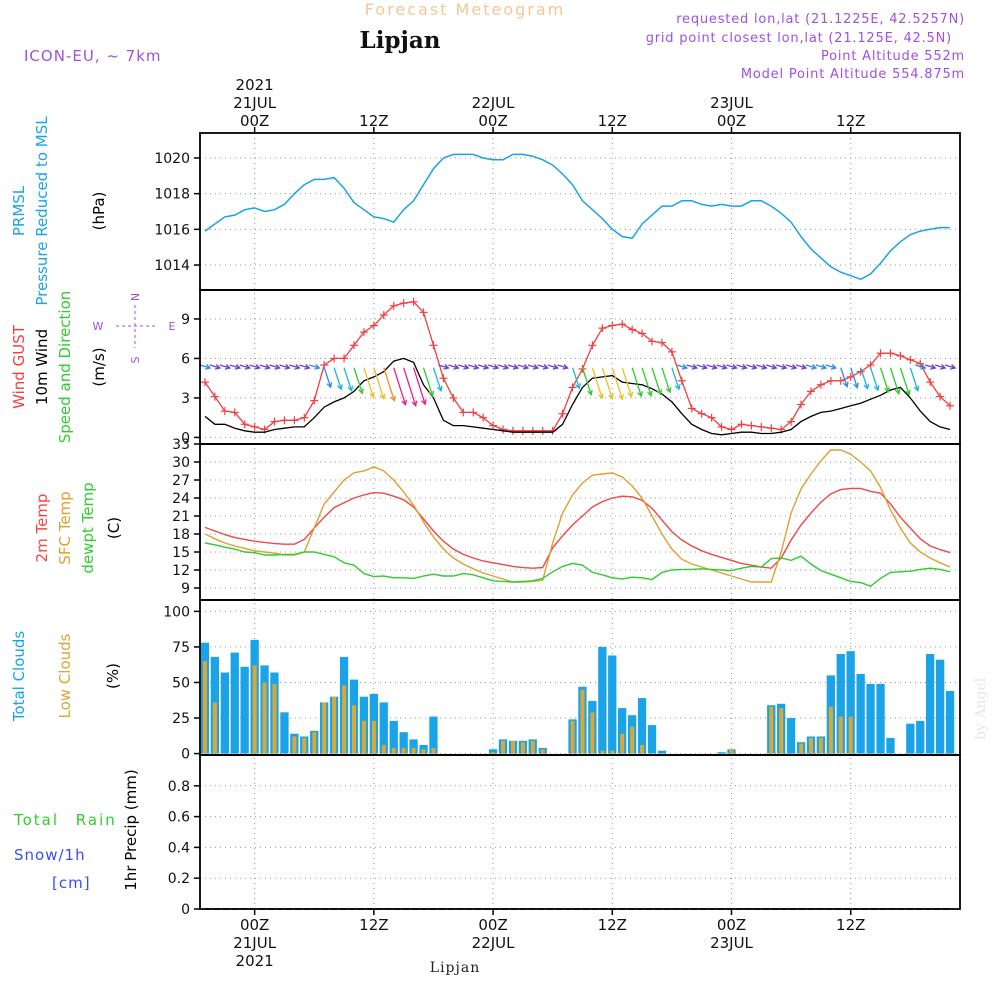  What do you see at coordinates (181, 445) in the screenshot?
I see `temp-tick-label: 33` at bounding box center [181, 445].